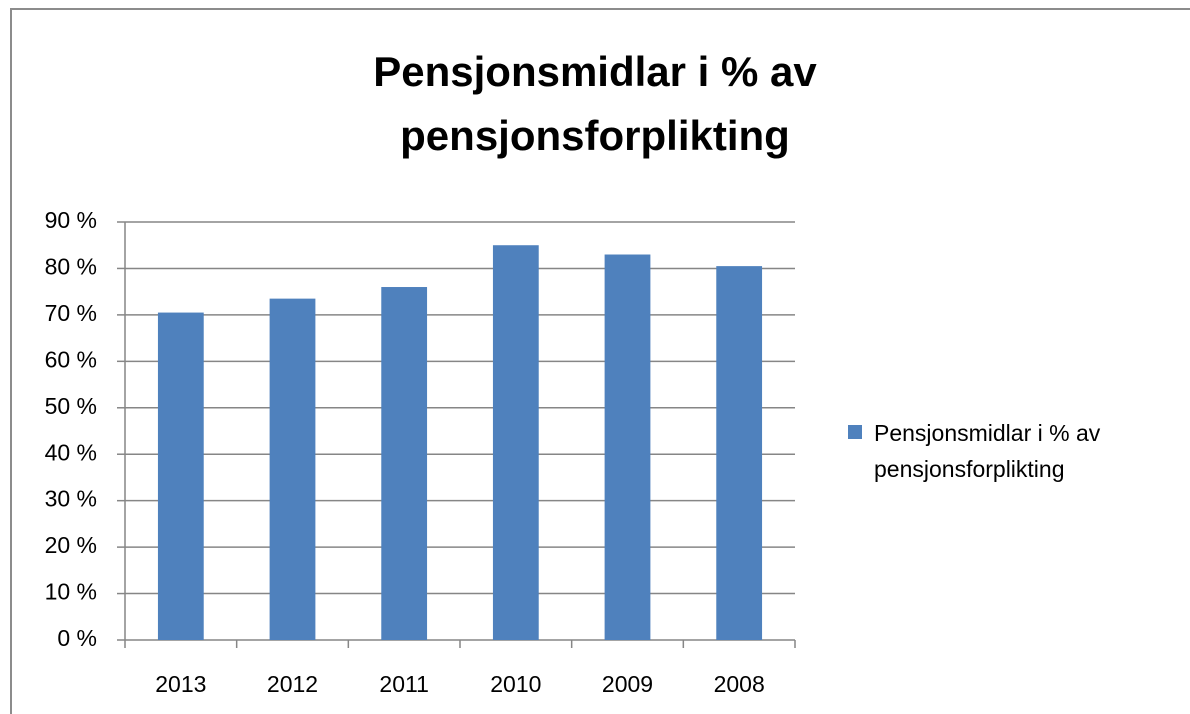 The width and height of the screenshot is (1190, 714). Describe the element at coordinates (180, 684) in the screenshot. I see `x-tick-label: 2013` at that location.